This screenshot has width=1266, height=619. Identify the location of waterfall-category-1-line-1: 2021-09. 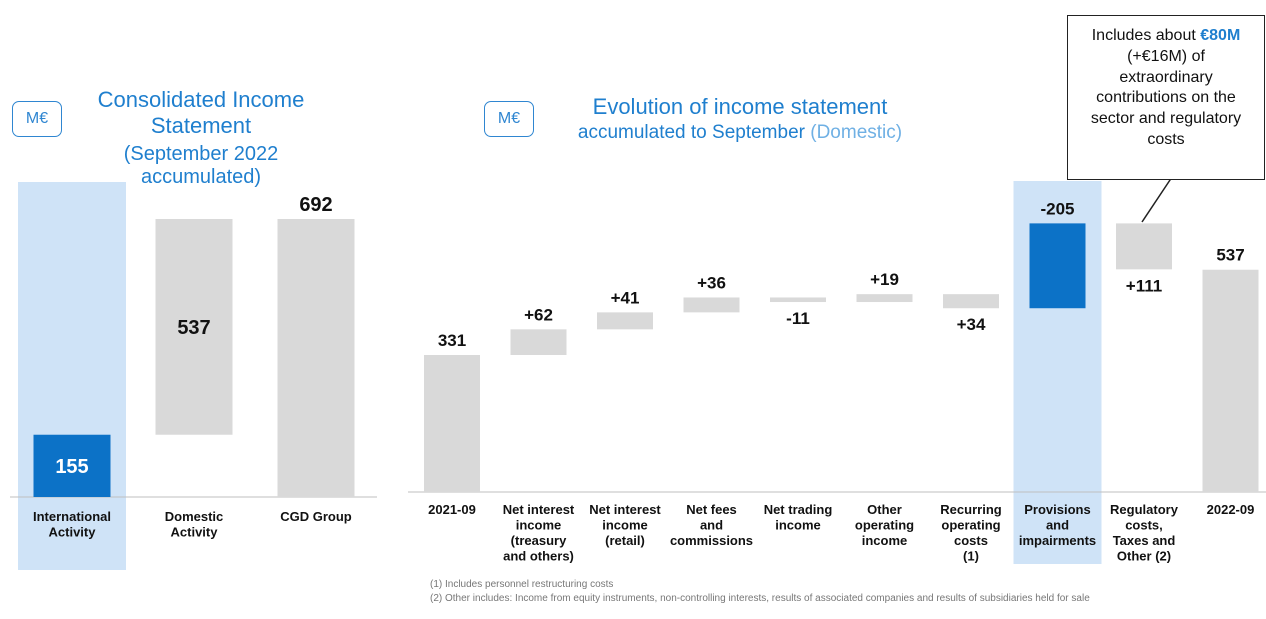
(452, 509).